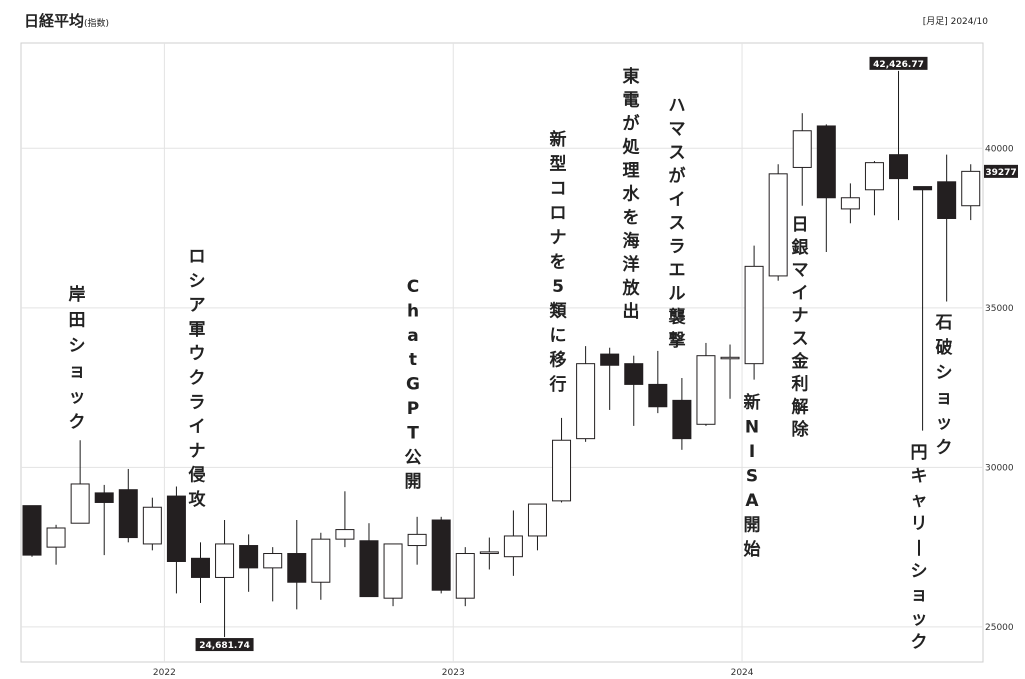 The width and height of the screenshot is (1025, 679). Describe the element at coordinates (677, 294) in the screenshot. I see `annotation-char: ル` at that location.